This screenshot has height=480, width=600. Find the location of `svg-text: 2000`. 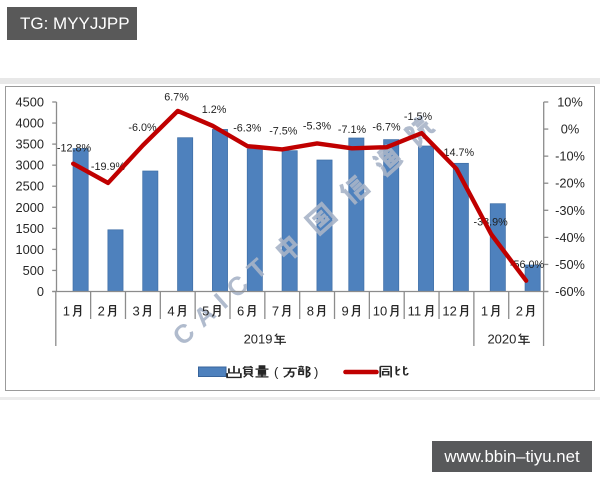

svg-text: 2000 is located at coordinates (30, 207).